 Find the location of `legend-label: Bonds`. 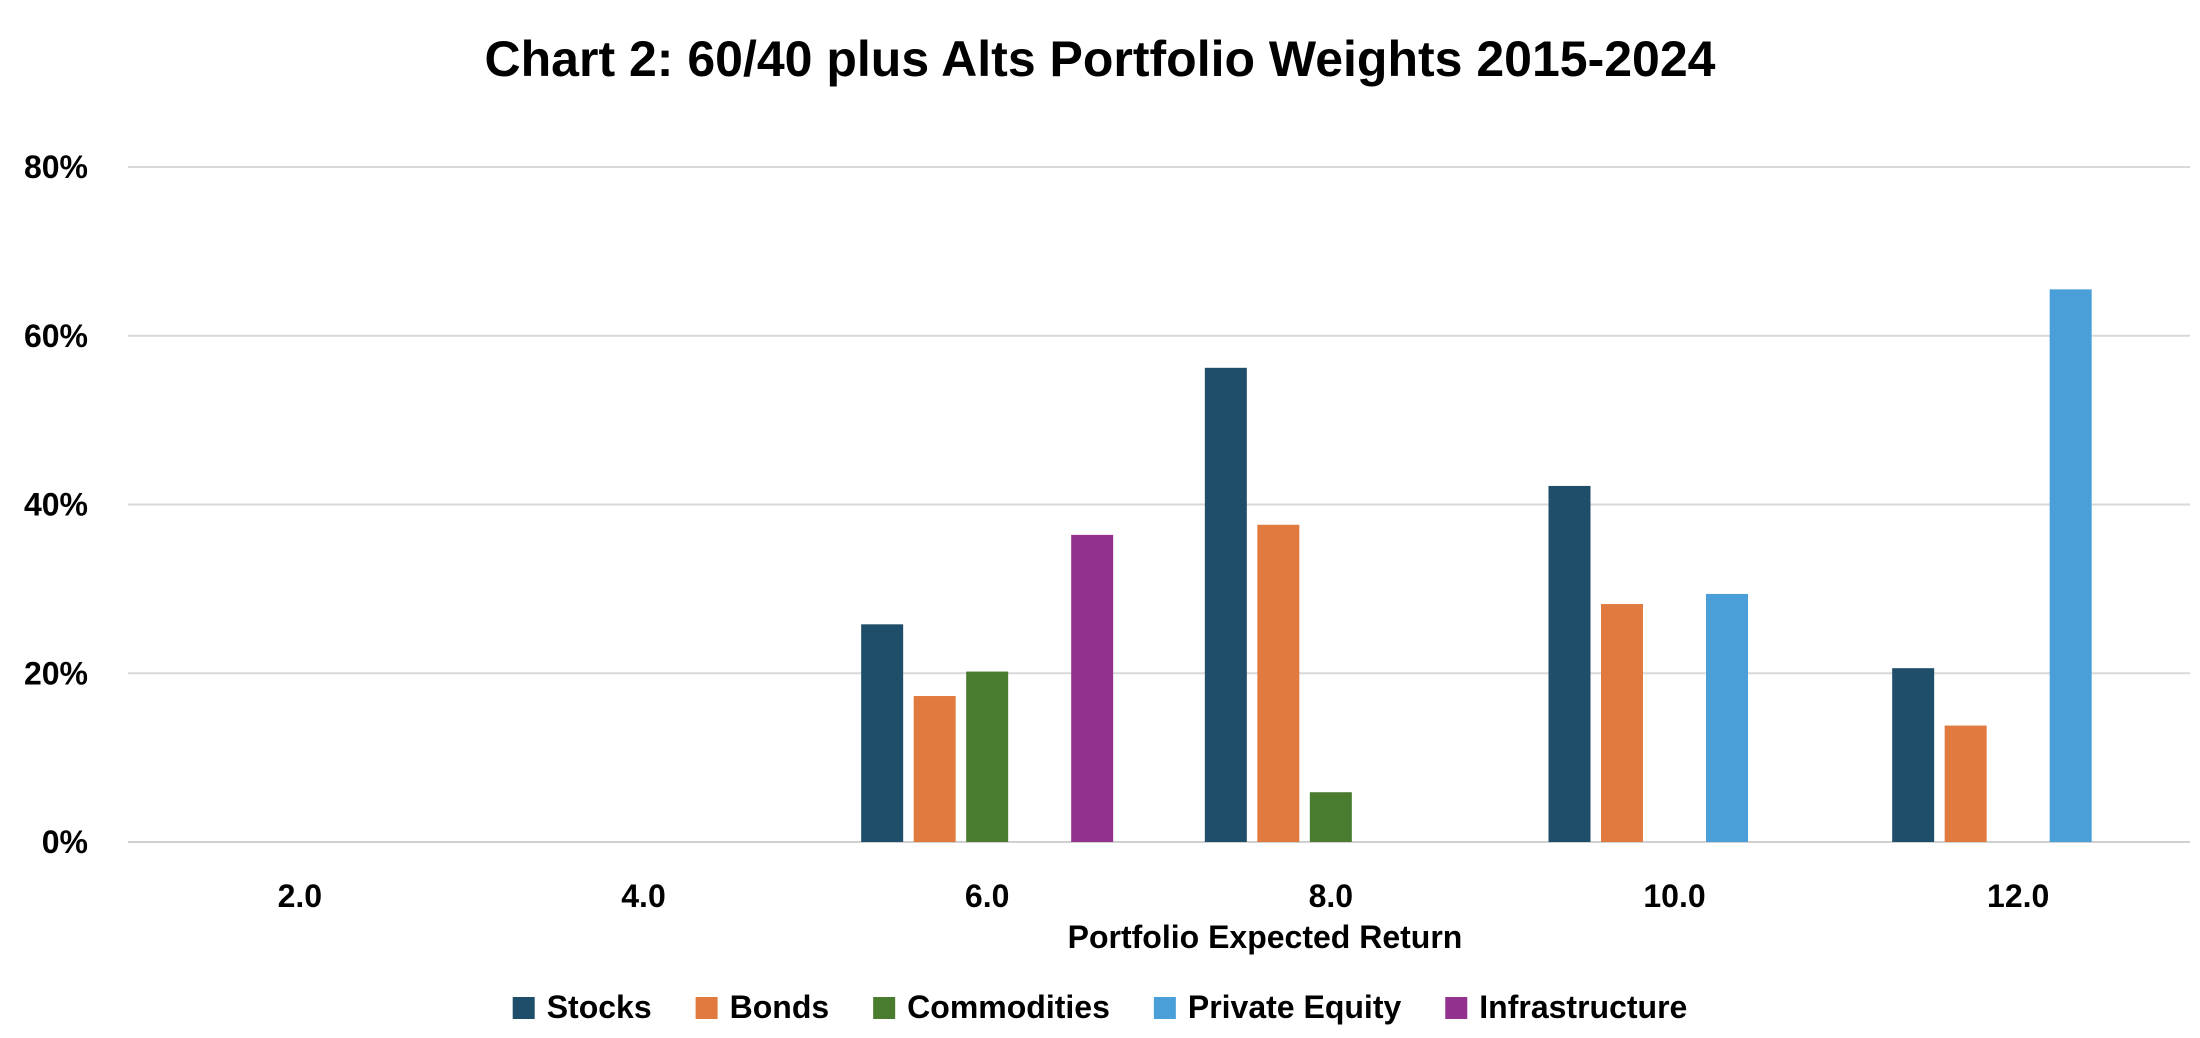

legend-label: Bonds is located at coordinates (780, 1007).